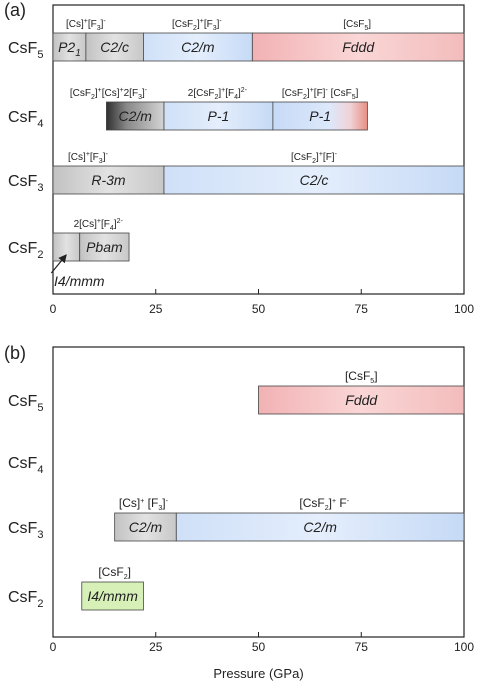 The height and width of the screenshot is (685, 480). I want to click on callout-arrow, so click(58, 264).